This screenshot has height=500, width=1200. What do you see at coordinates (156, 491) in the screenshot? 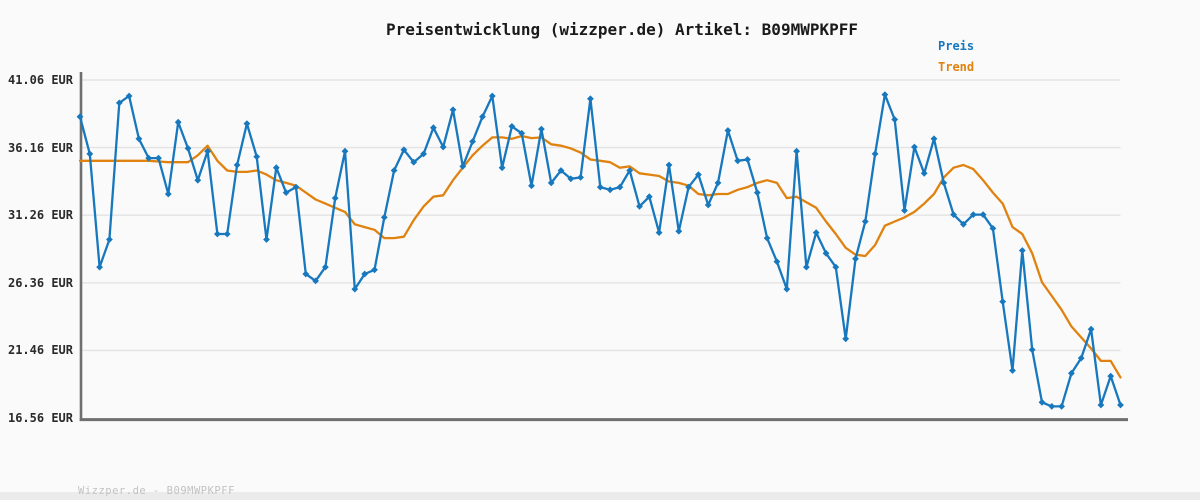
I see `footer-text: Wizzper.de - B09MWPKPFF` at bounding box center [156, 491].